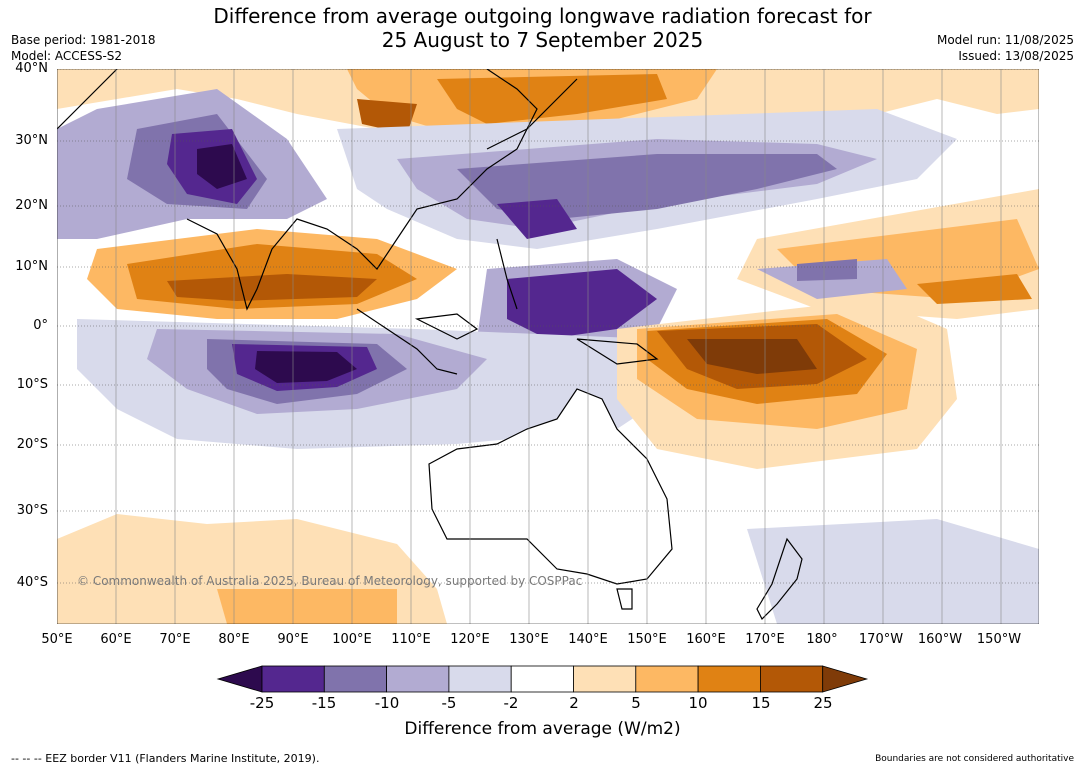 Image resolution: width=1085 pixels, height=770 pixels. I want to click on meta-left: Base period: 1981-2018 Model: ACCESS-S2, so click(83, 48).